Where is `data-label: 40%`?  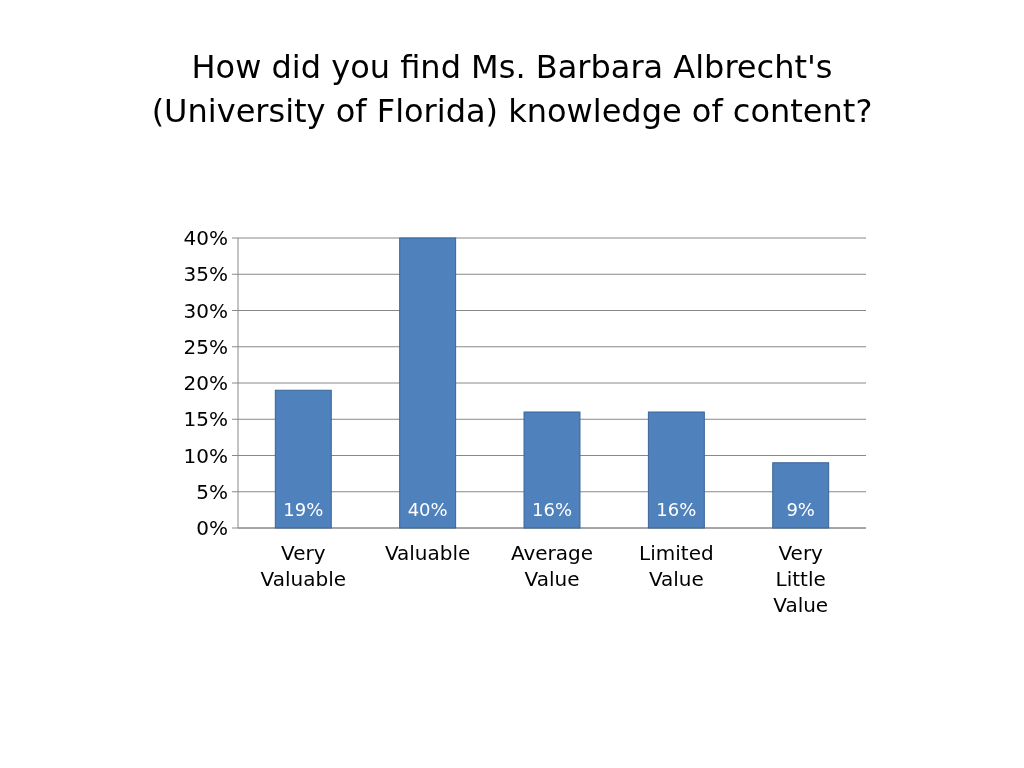 data-label: 40% is located at coordinates (427, 509).